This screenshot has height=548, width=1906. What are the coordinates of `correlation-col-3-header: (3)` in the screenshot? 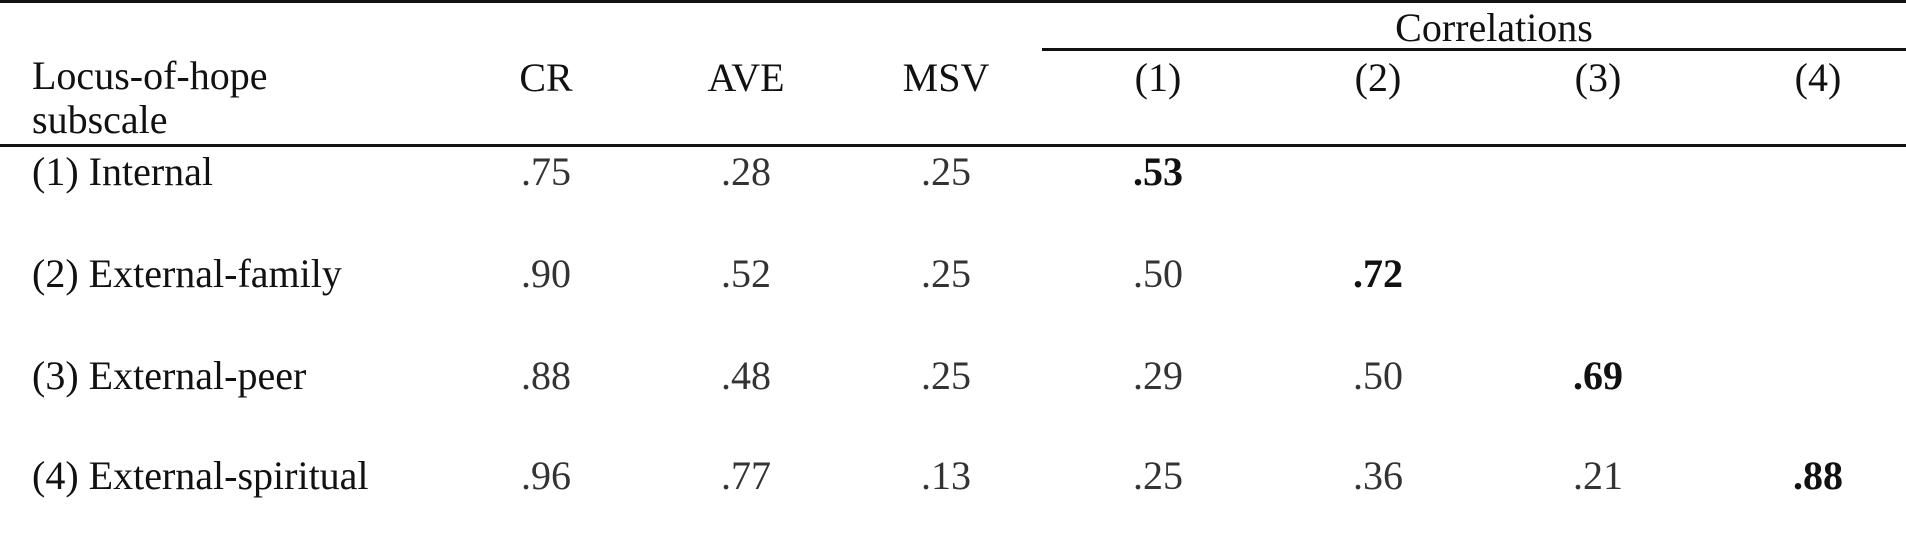 It's located at (1598, 77).